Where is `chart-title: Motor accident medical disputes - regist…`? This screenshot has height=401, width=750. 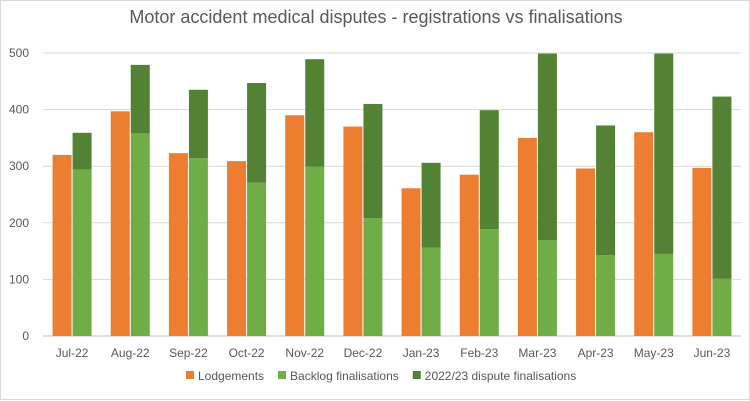 chart-title: Motor accident medical disputes - regist… is located at coordinates (375, 17).